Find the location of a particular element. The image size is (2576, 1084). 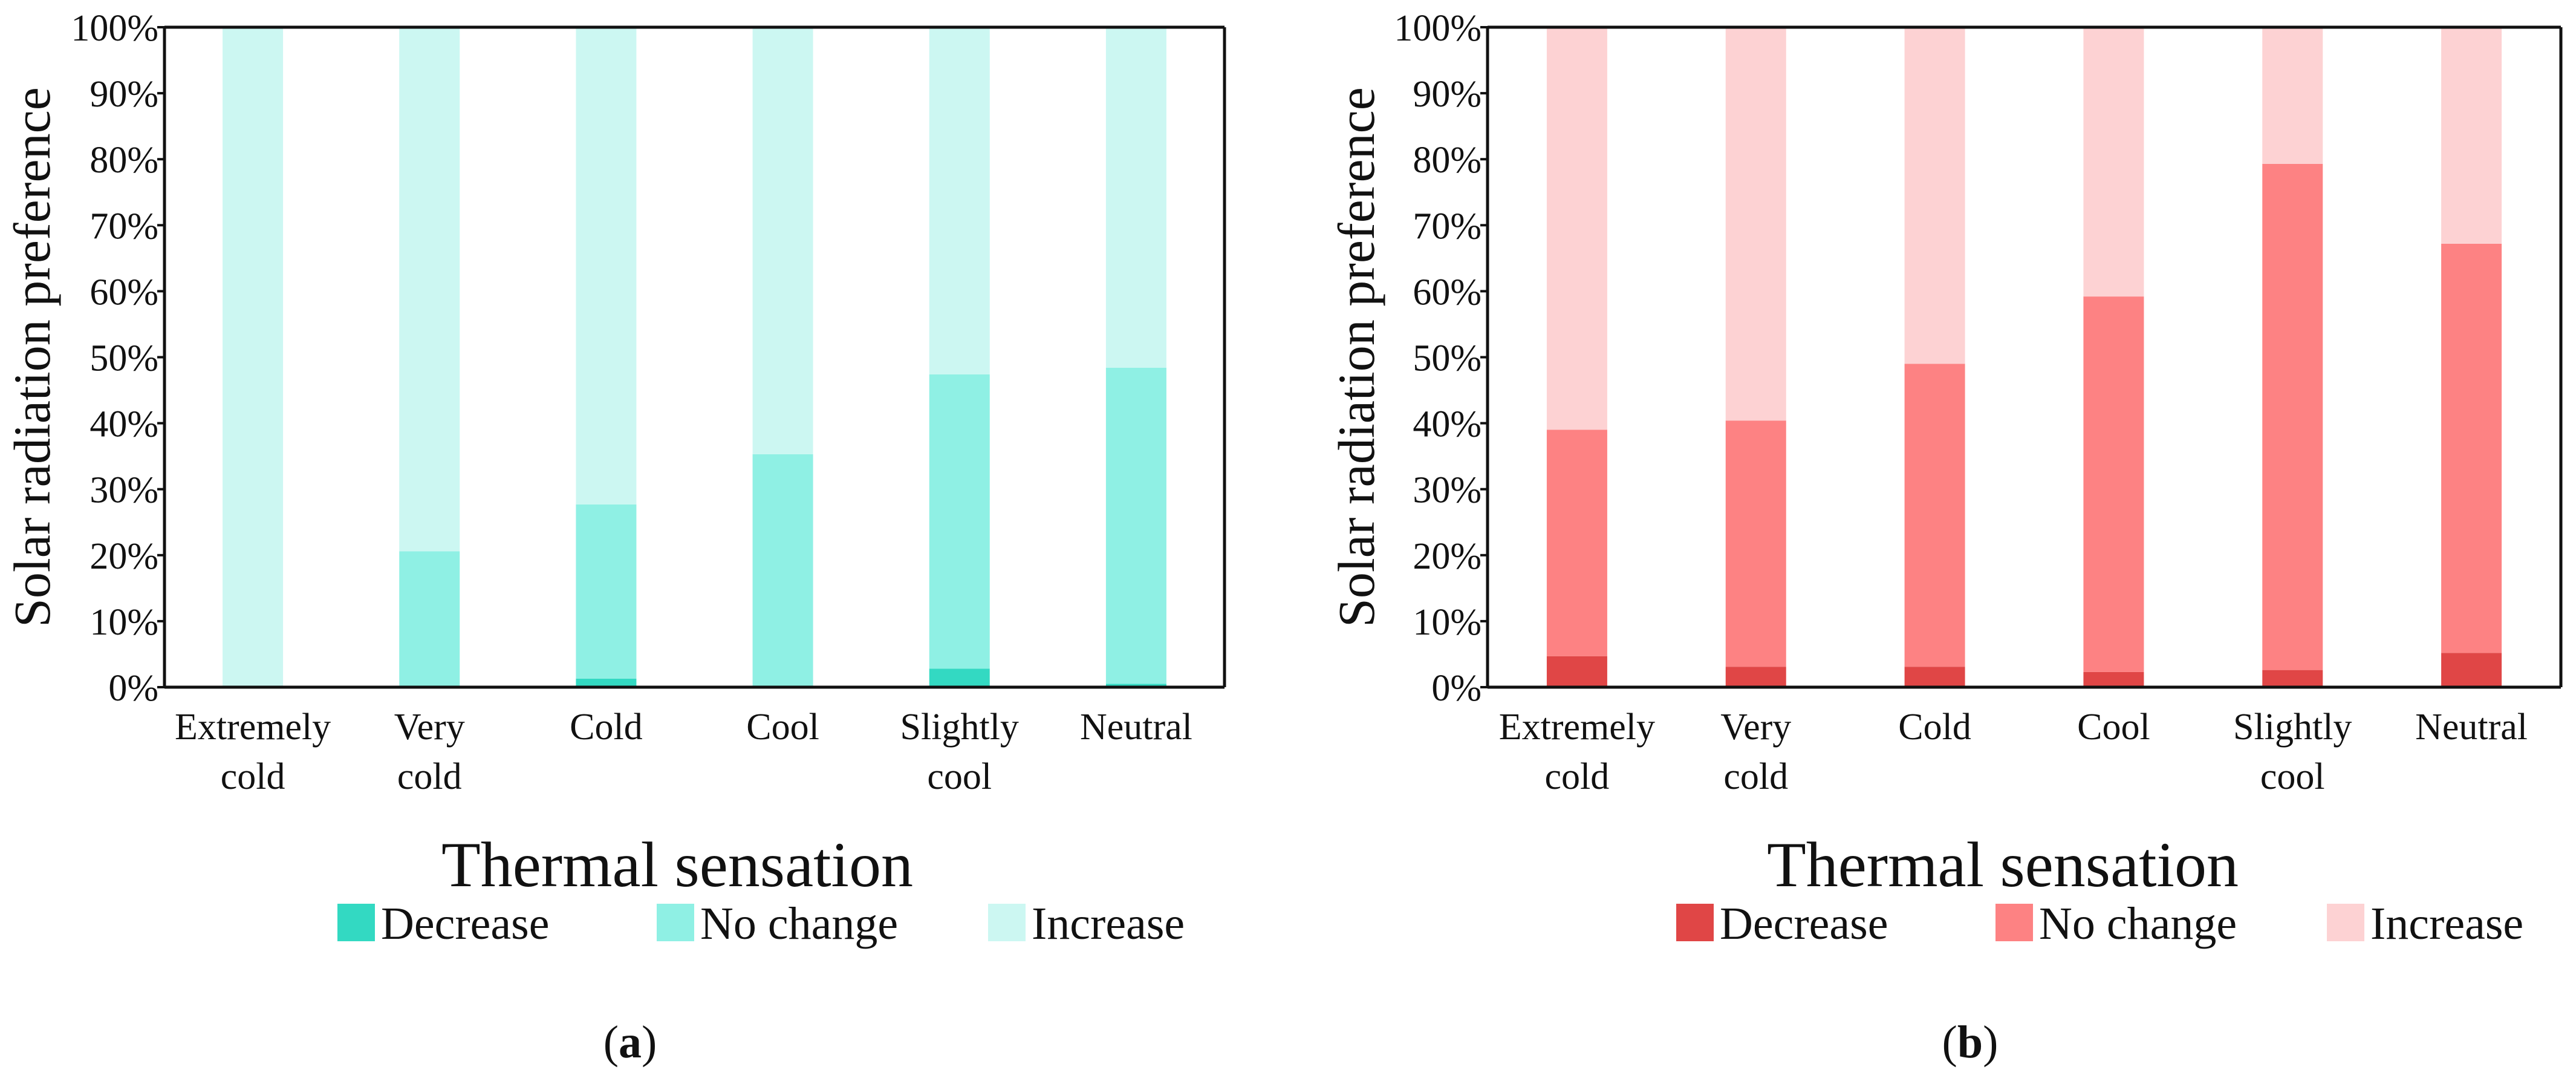

panel-label-letter: a is located at coordinates (630, 1042).